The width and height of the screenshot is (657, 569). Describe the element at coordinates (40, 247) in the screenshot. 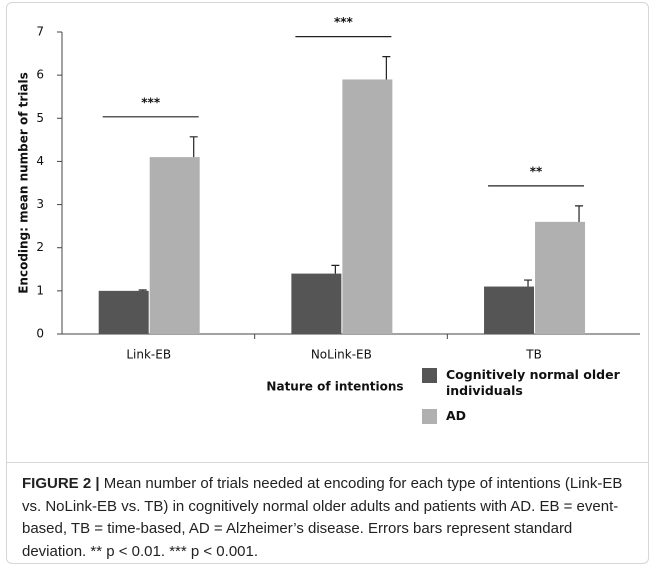

I see `y-tick-label: 2` at that location.